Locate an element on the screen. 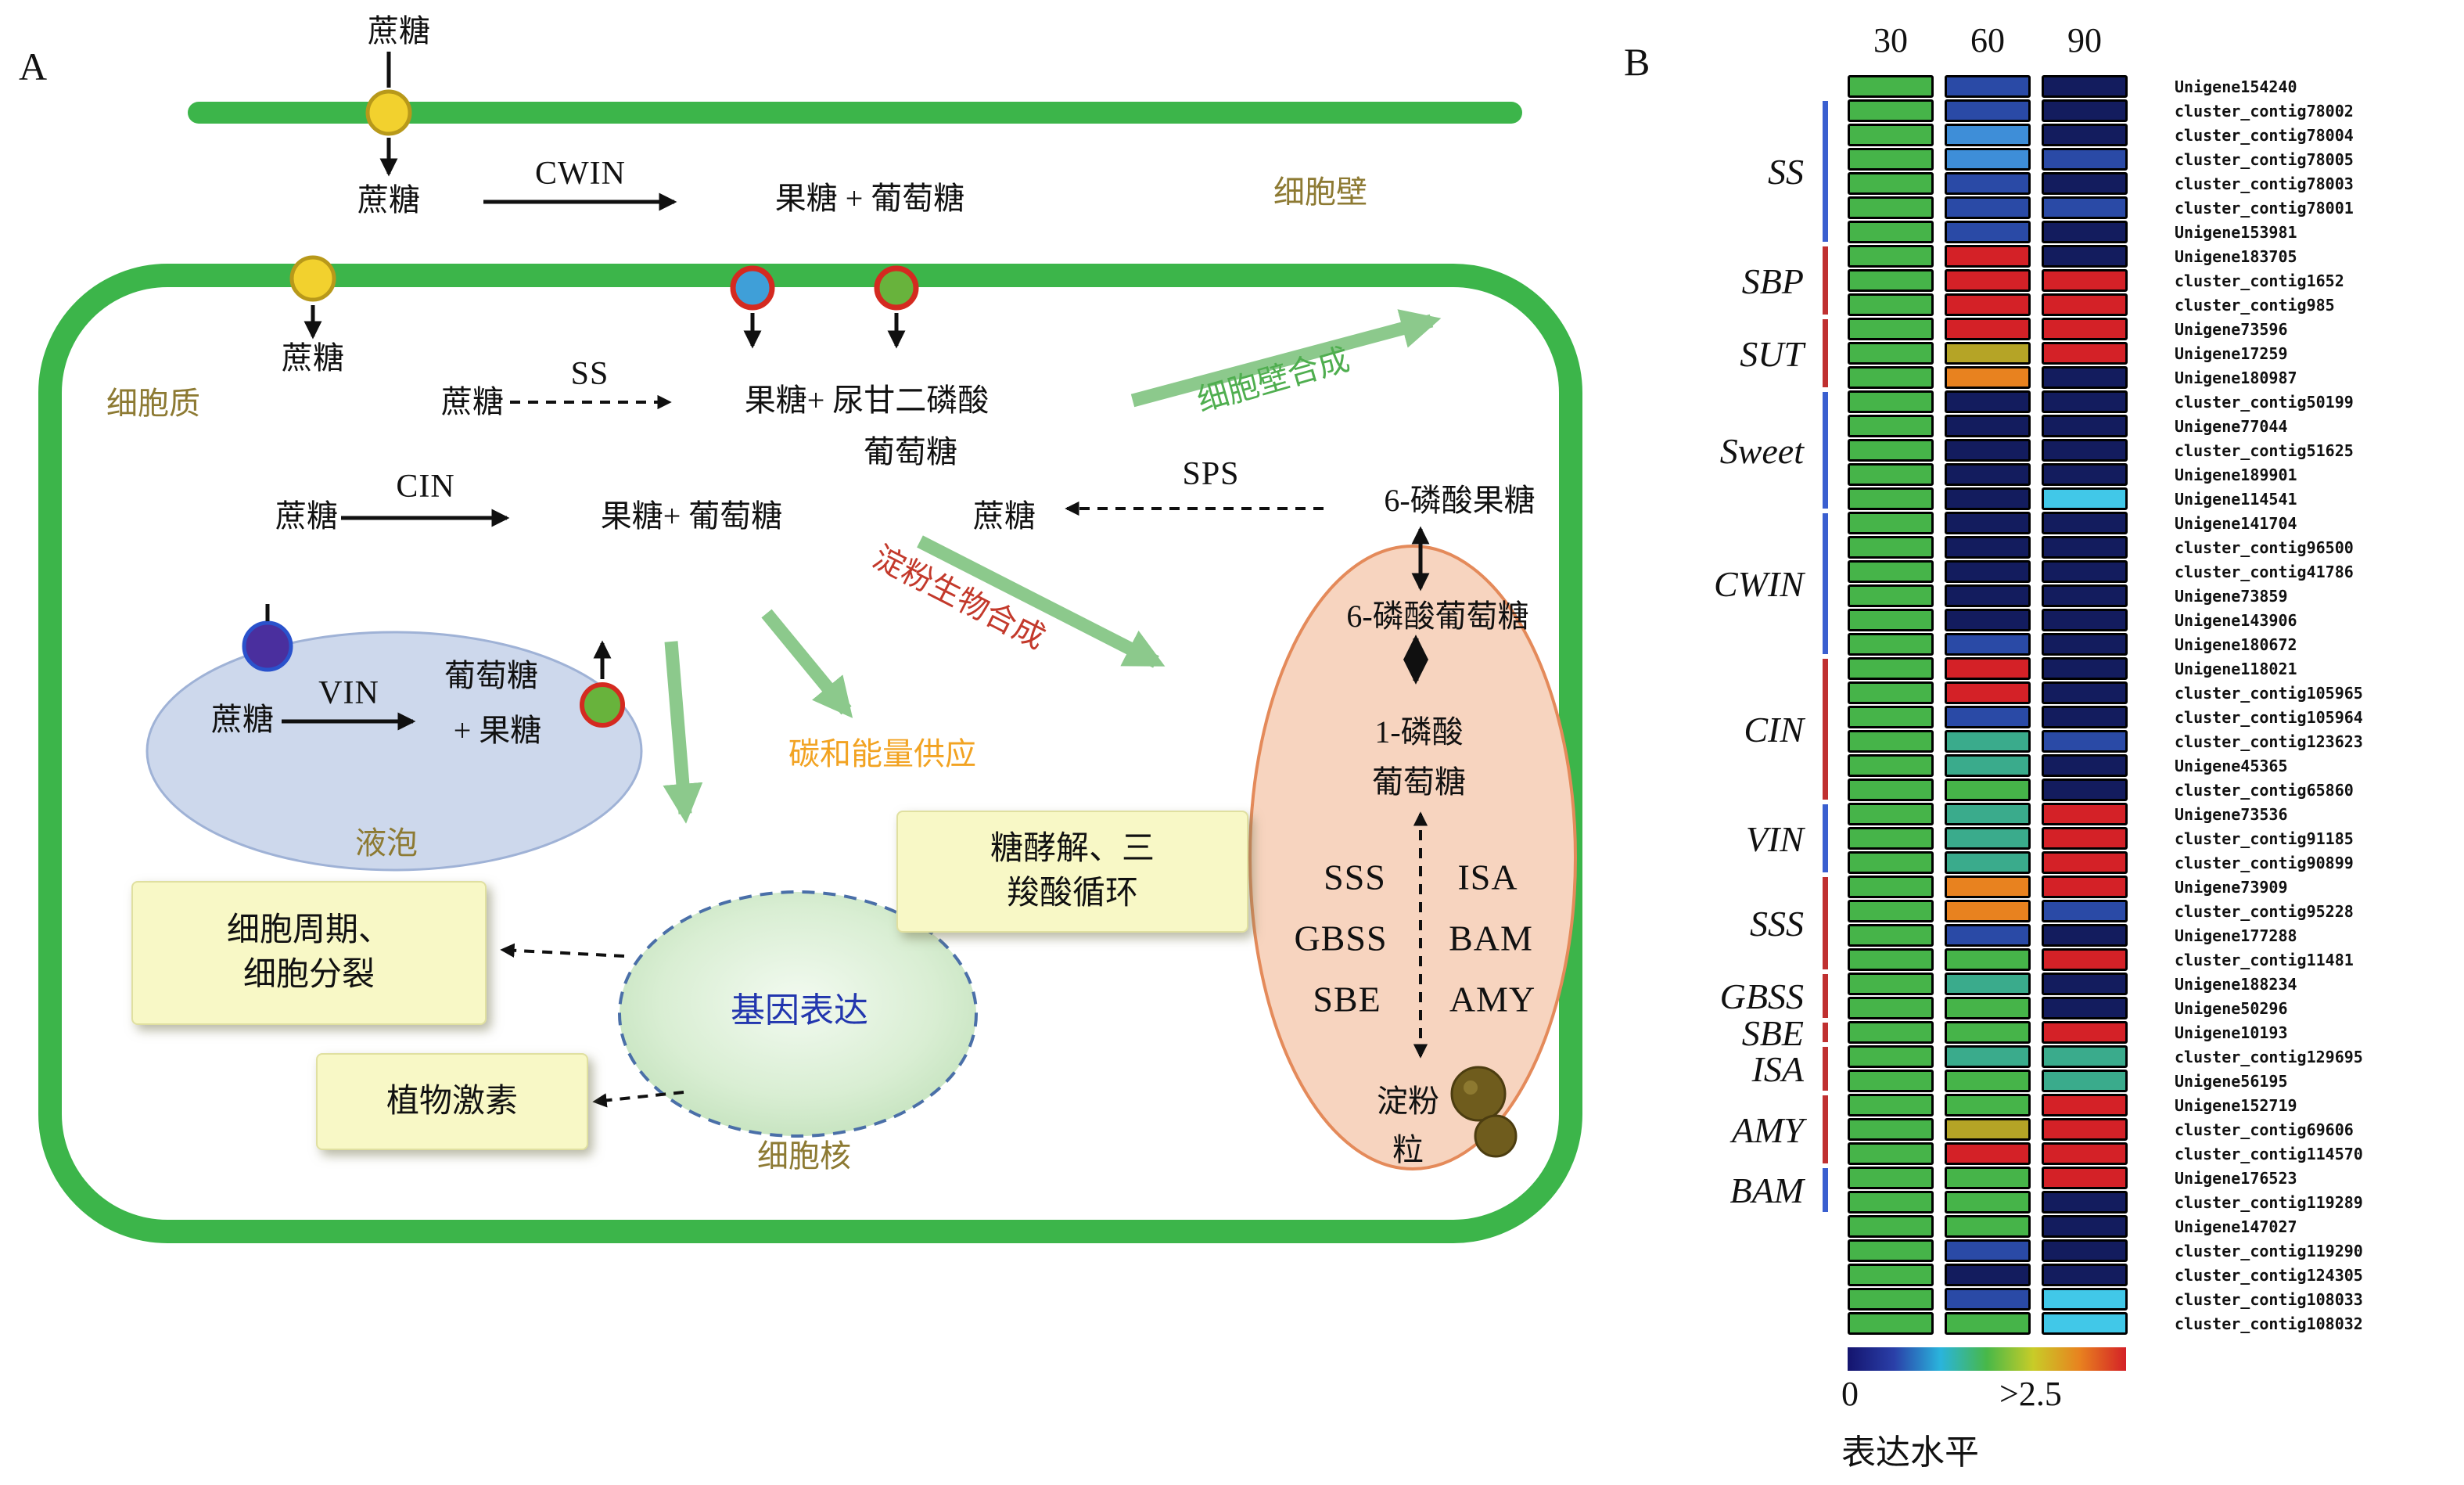  panel-a-label: A is located at coordinates (33, 67).